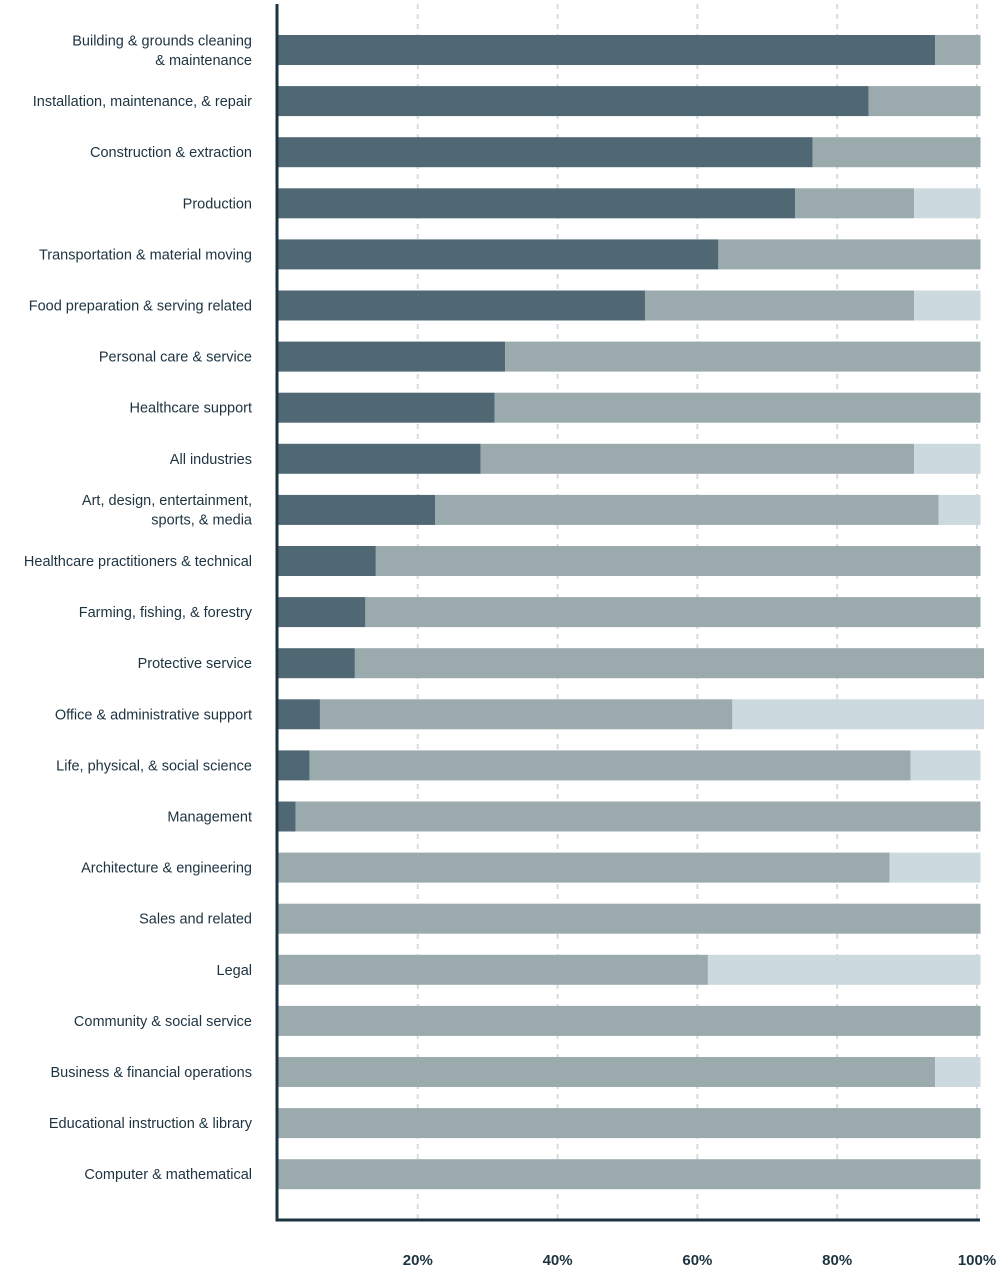  What do you see at coordinates (697, 1260) in the screenshot?
I see `x-tick-label: 60%` at bounding box center [697, 1260].